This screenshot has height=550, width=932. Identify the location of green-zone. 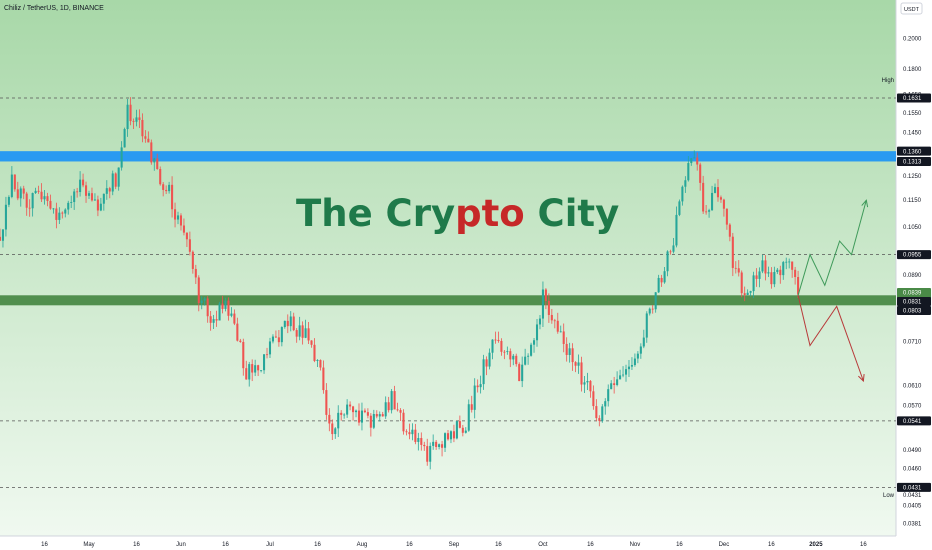
(448, 300).